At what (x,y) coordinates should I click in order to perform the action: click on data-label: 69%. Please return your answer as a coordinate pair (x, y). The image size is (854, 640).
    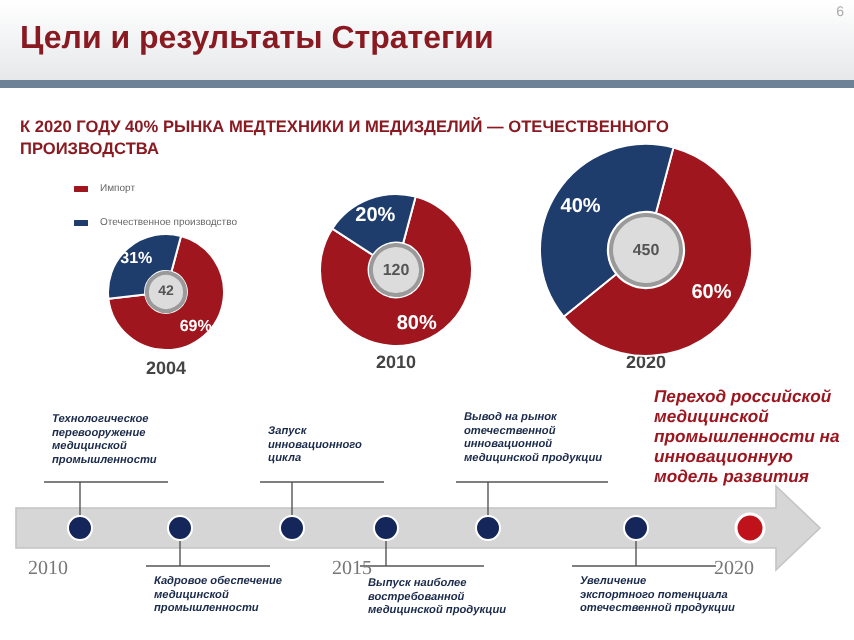
    Looking at the image, I should click on (195, 326).